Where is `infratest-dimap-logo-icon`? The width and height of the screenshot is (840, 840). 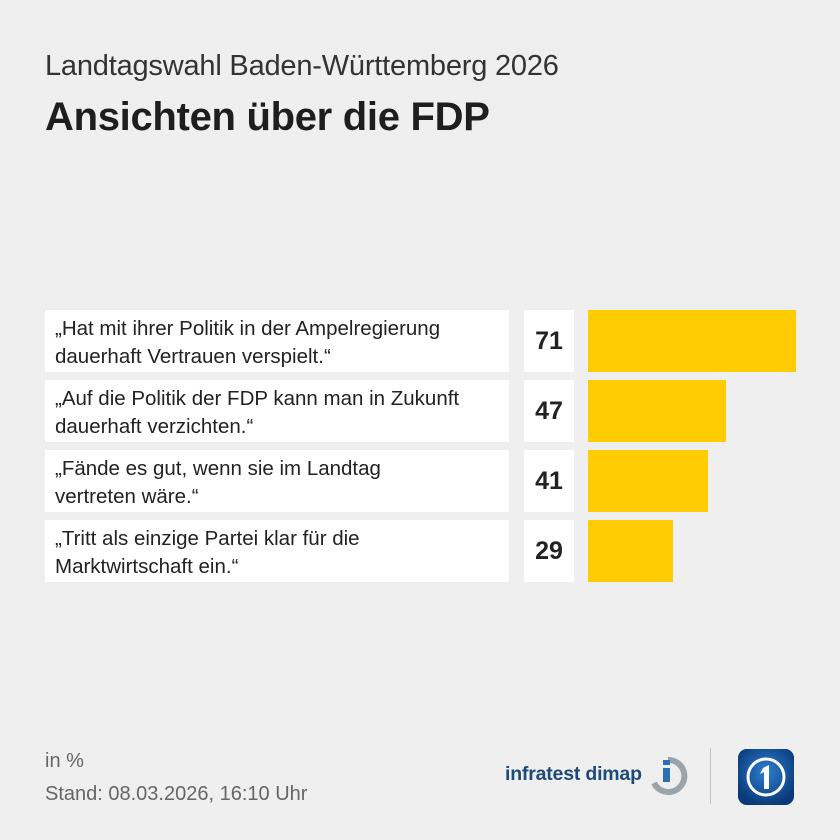 infratest-dimap-logo-icon is located at coordinates (669, 775).